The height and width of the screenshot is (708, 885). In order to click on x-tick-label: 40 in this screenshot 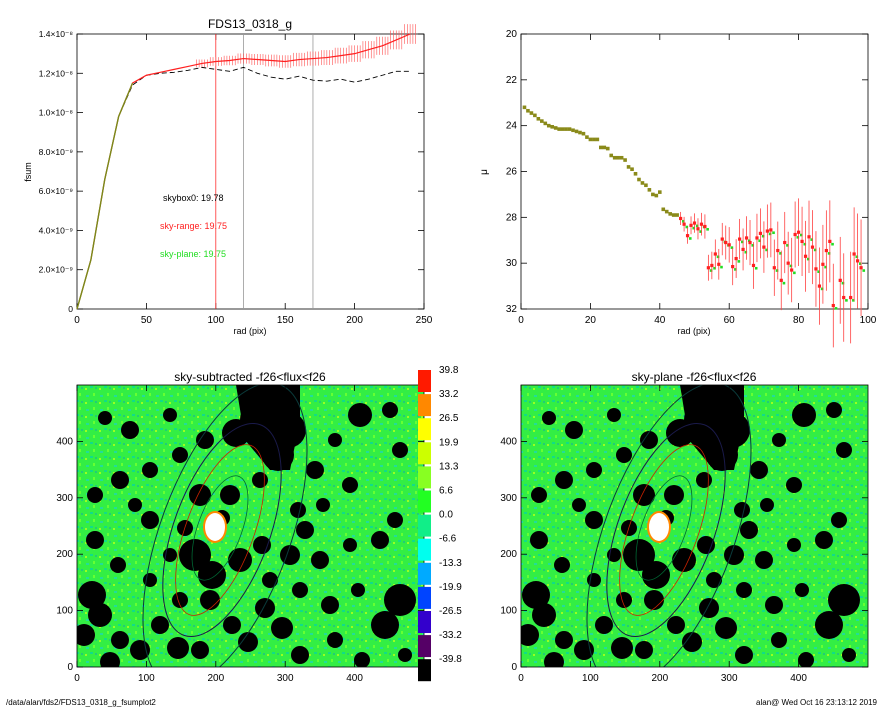, I will do `click(660, 320)`.